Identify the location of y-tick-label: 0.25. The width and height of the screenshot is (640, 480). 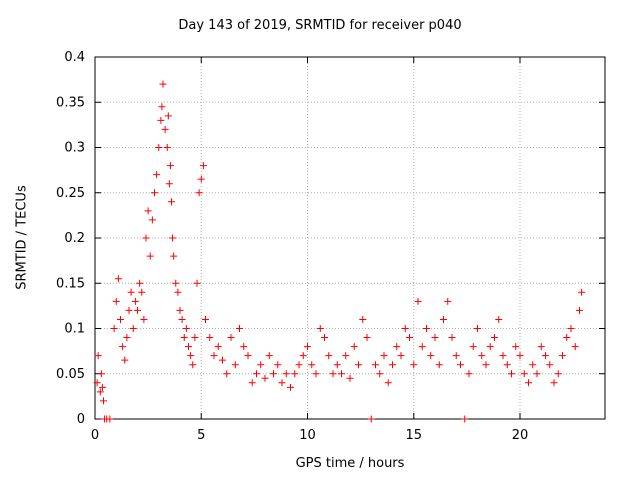
(70, 193).